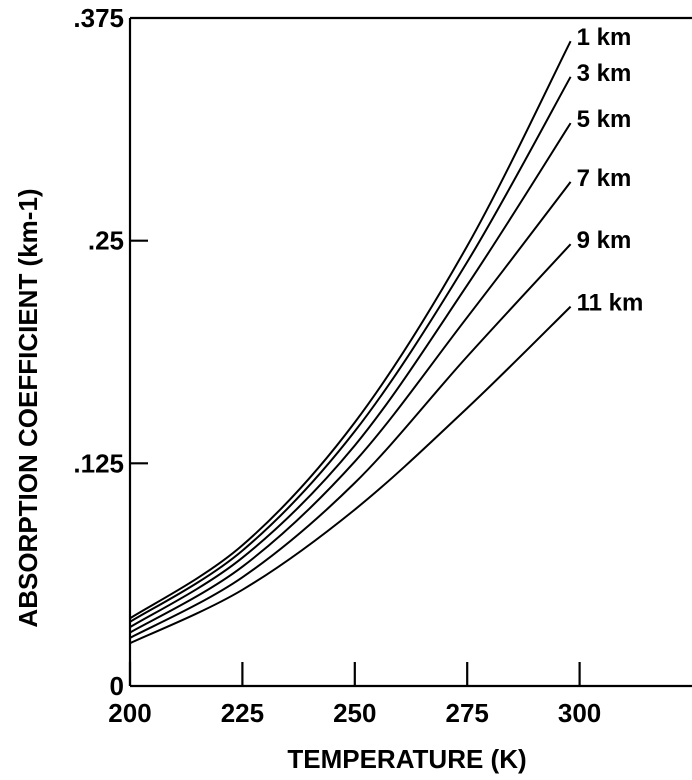 The width and height of the screenshot is (692, 780). What do you see at coordinates (106, 241) in the screenshot?
I see `y-tick-label: .25` at bounding box center [106, 241].